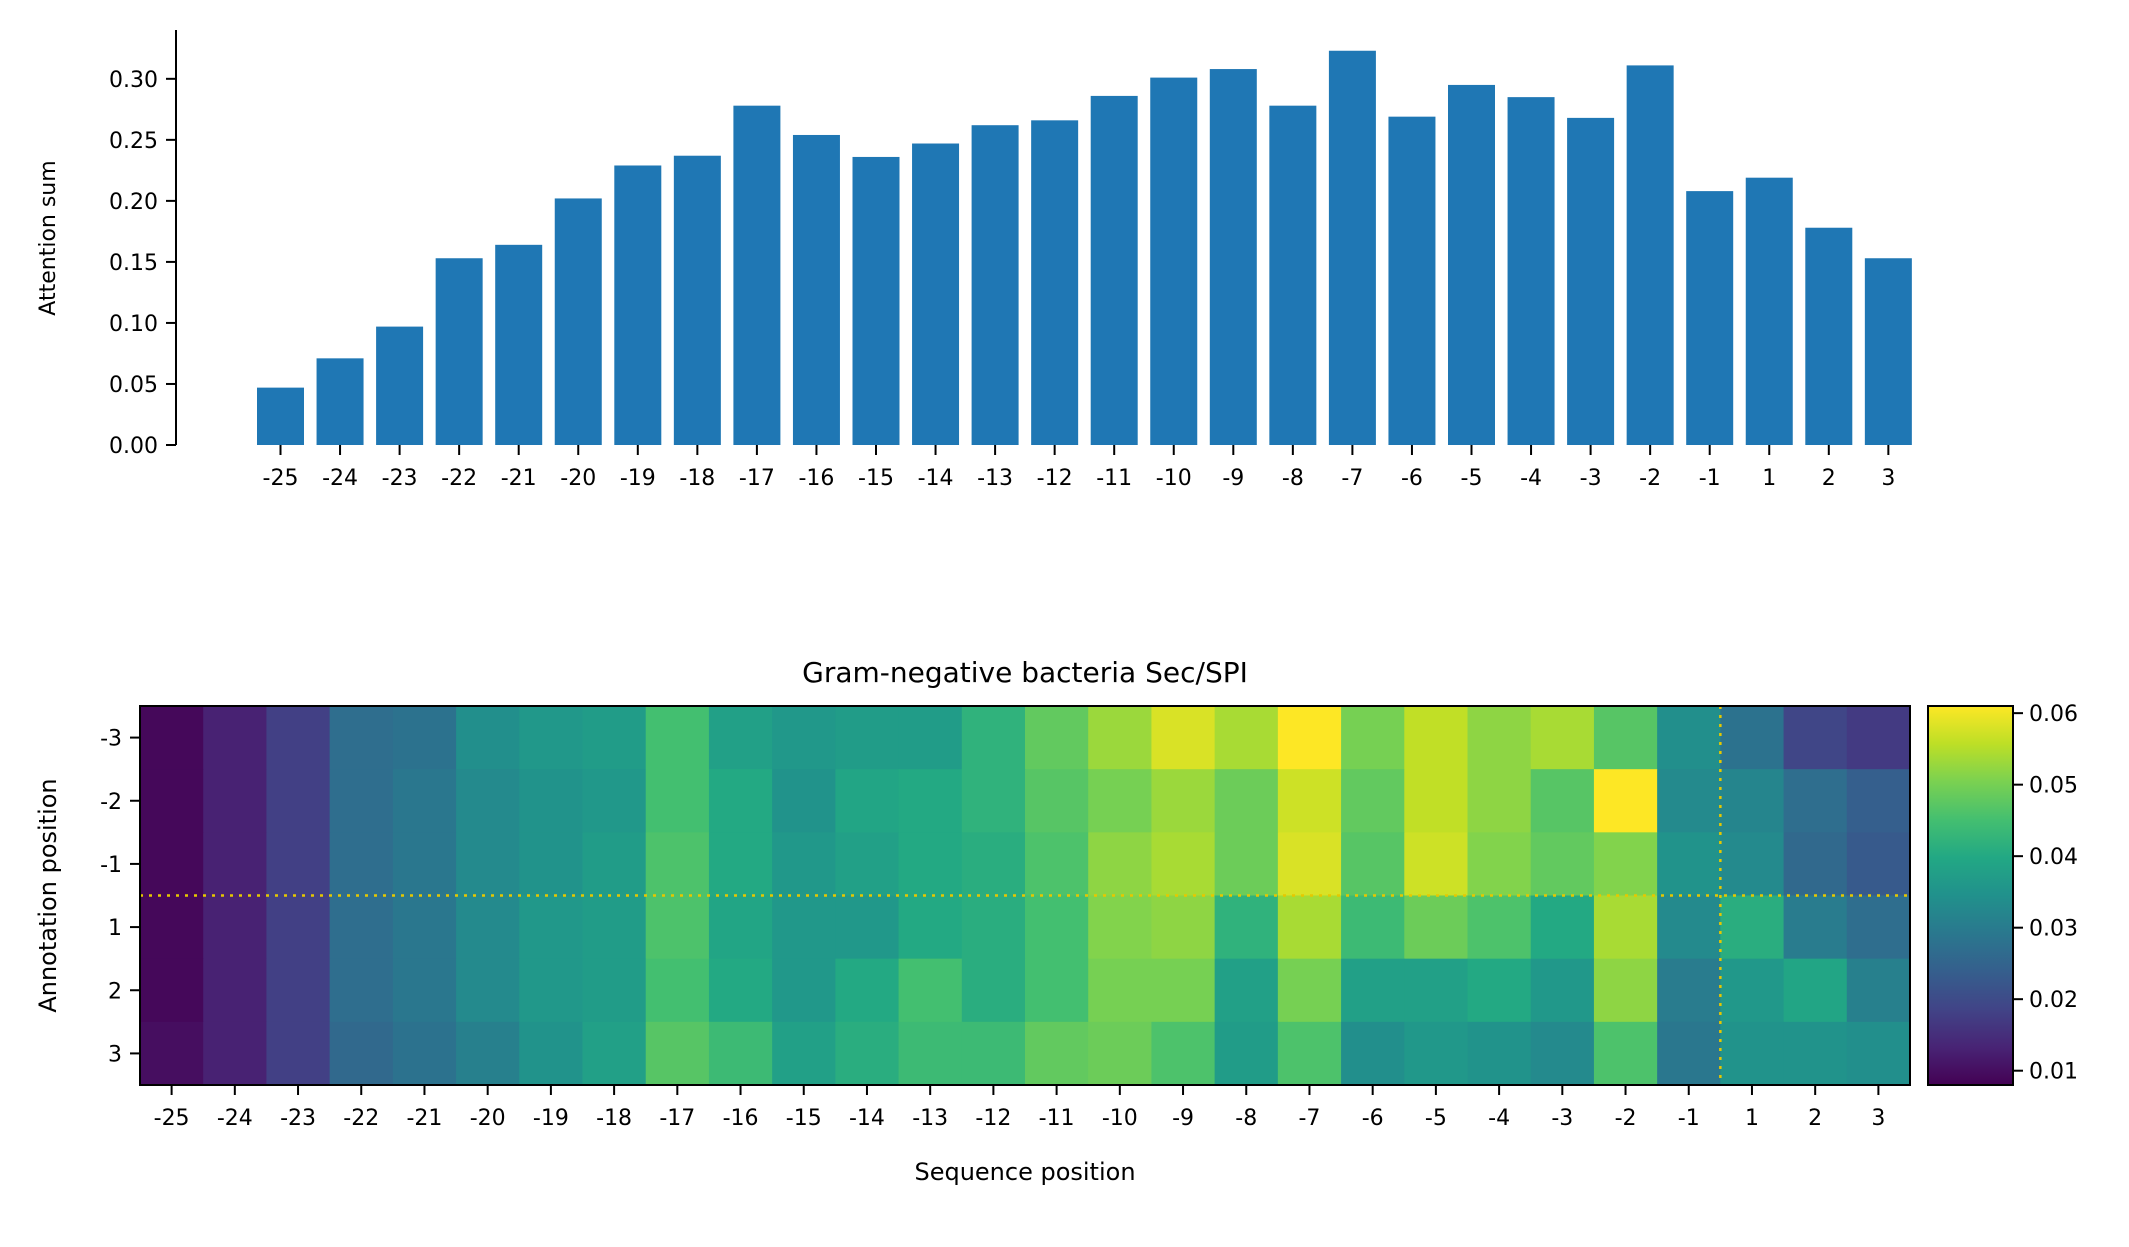 This screenshot has height=1247, width=2129. I want to click on bar--20, so click(578, 321).